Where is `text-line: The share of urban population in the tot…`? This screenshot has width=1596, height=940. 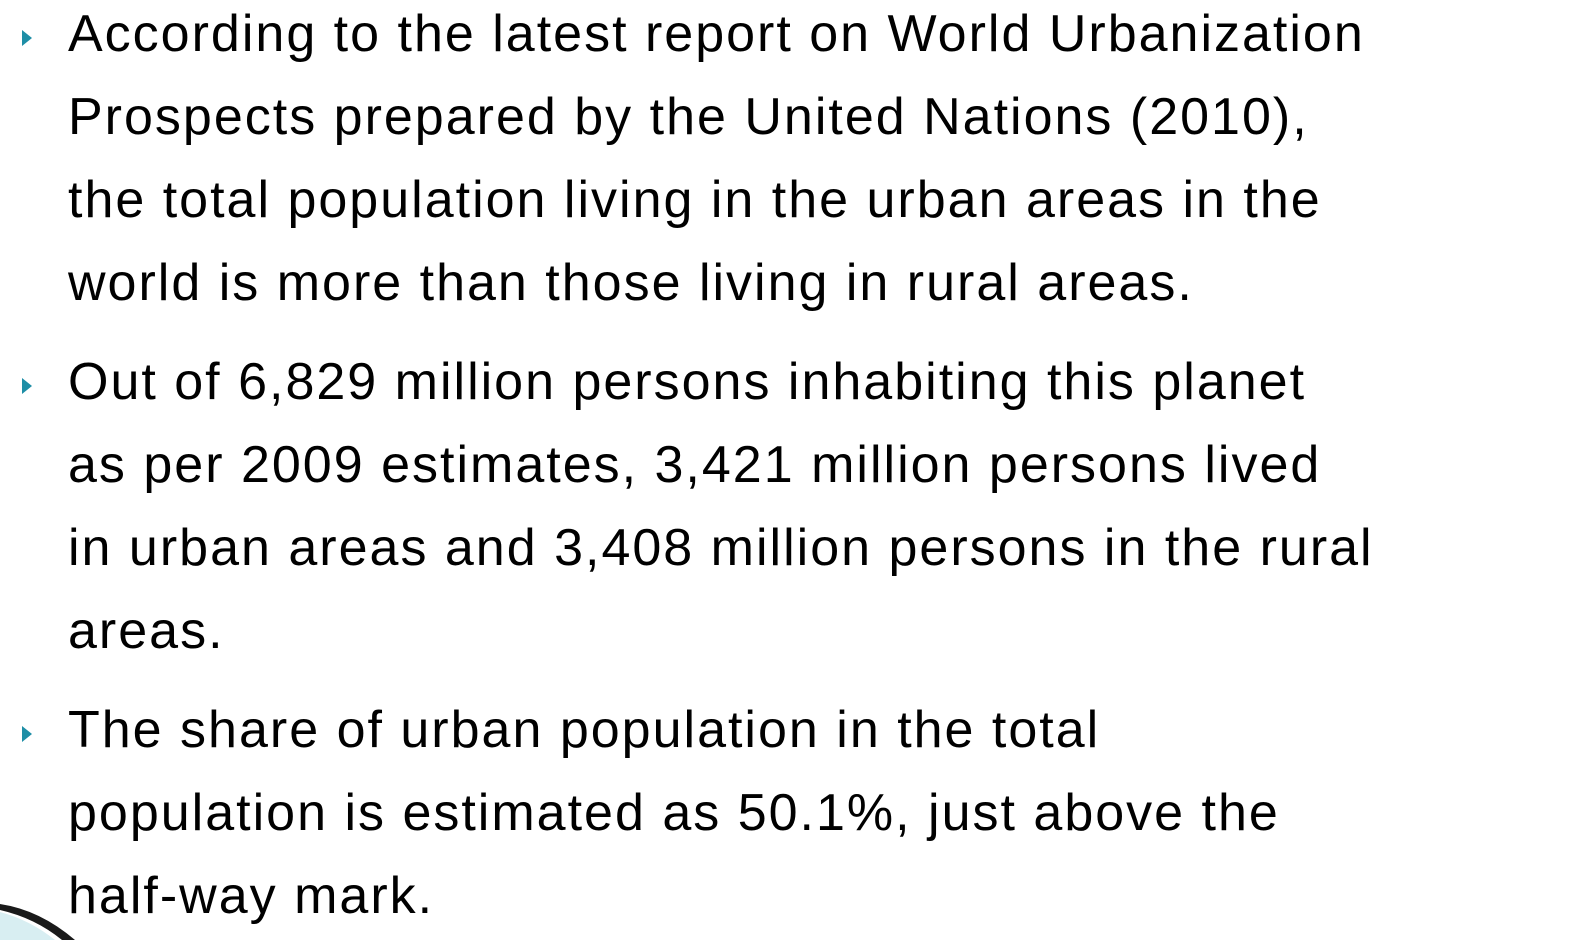 text-line: The share of urban population in the tot… is located at coordinates (584, 730).